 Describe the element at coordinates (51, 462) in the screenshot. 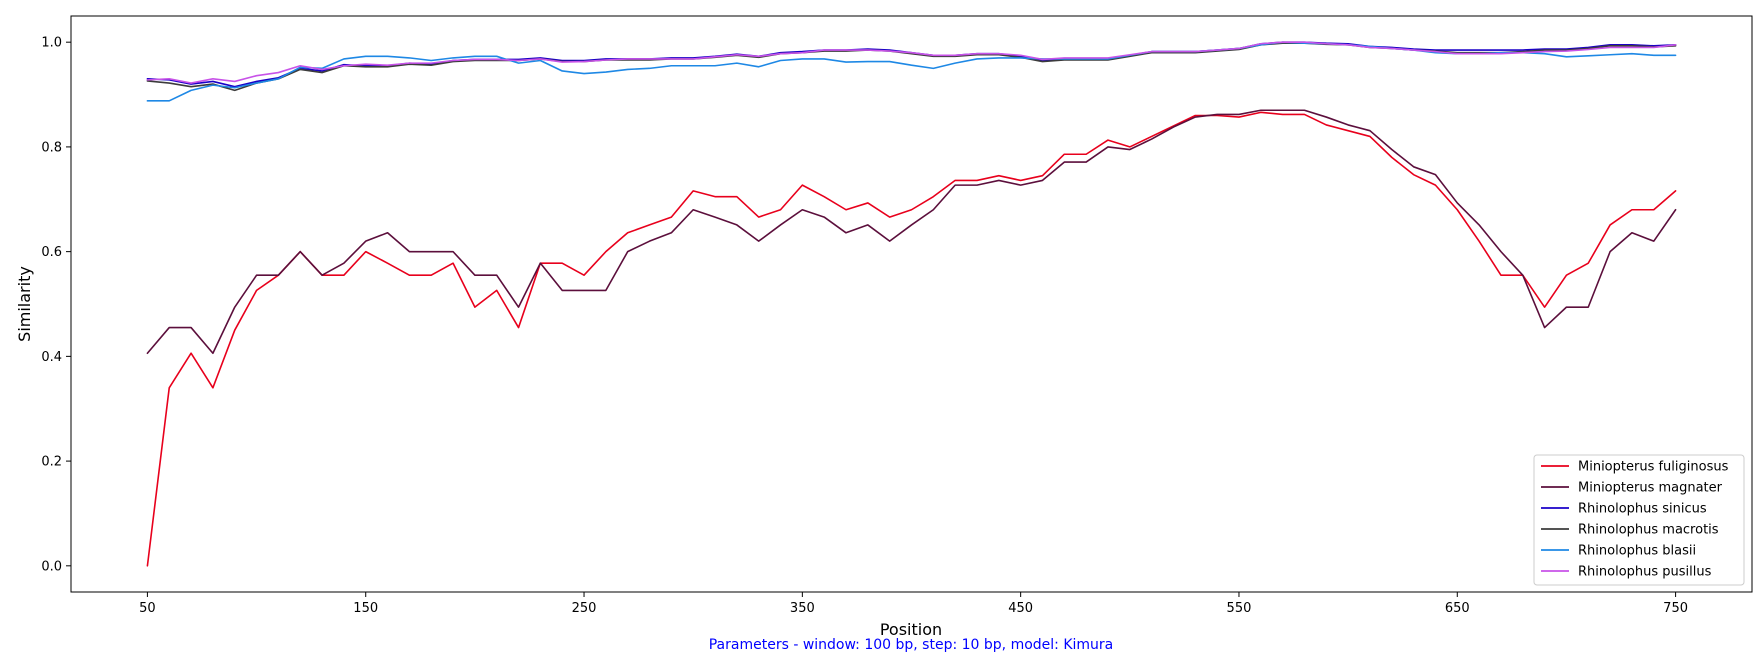

I see `y-tick-label: 0.2` at that location.